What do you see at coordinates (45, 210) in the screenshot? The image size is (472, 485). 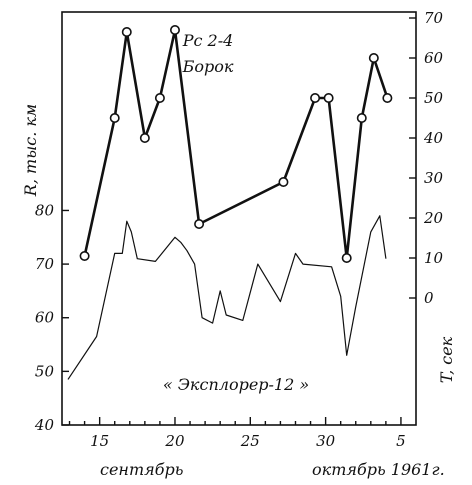 I see `left-tick-label: 80` at bounding box center [45, 210].